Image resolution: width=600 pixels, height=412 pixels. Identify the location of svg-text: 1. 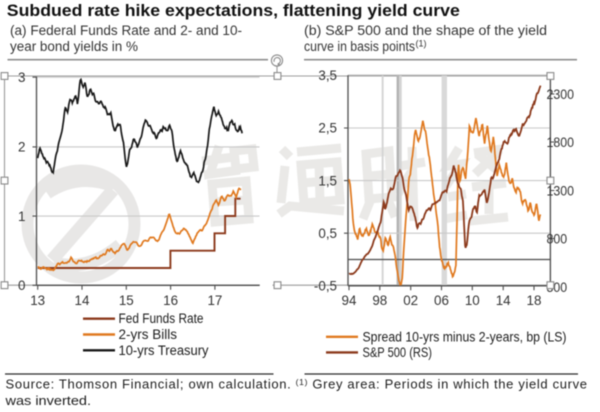
(21, 216).